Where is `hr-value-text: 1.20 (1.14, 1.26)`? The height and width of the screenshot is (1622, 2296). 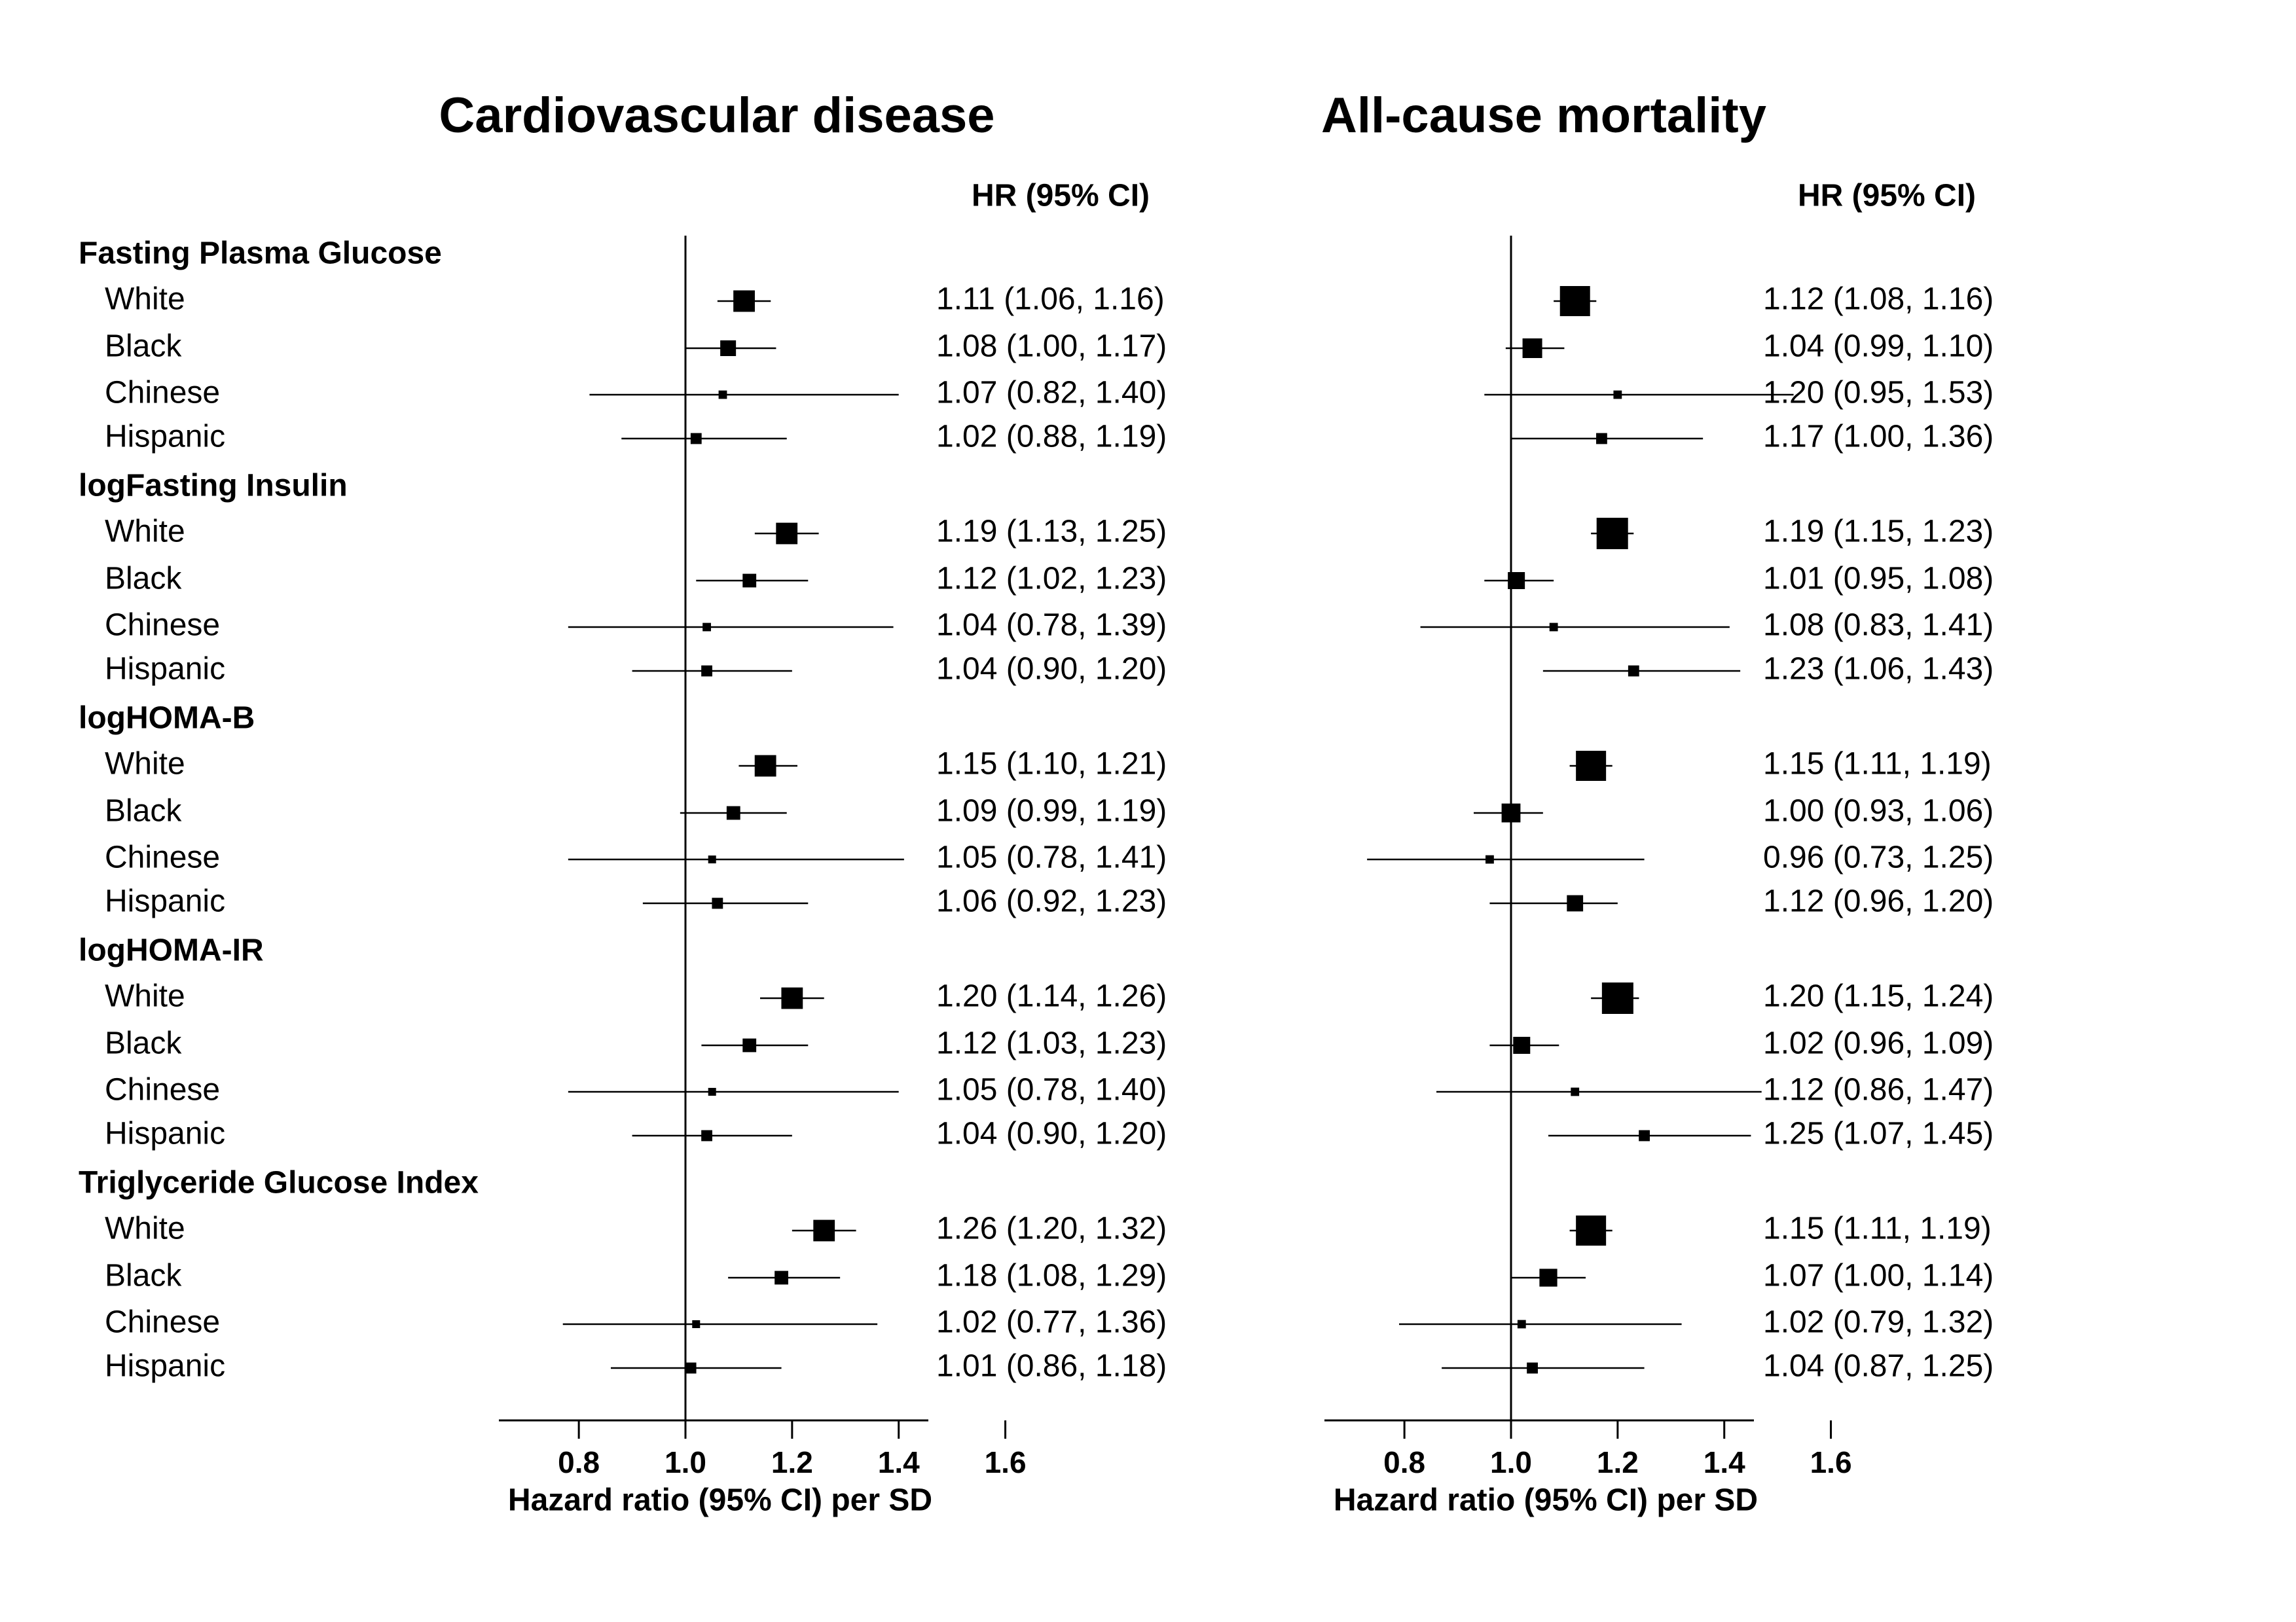
hr-value-text: 1.20 (1.14, 1.26) is located at coordinates (1051, 996).